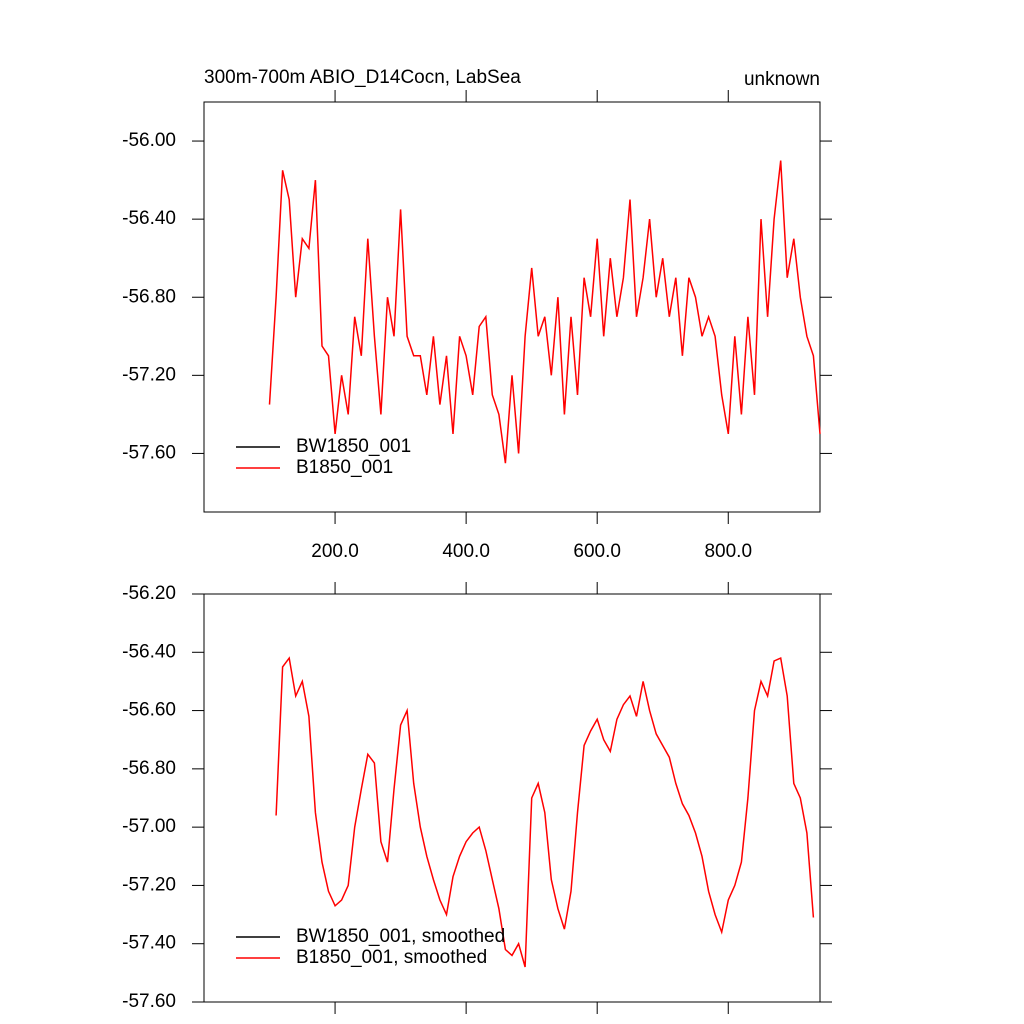 Image resolution: width=1024 pixels, height=1024 pixels. Describe the element at coordinates (362, 77) in the screenshot. I see `chart-title: 300m-700m ABIO_D14Cocn, LabSea` at that location.